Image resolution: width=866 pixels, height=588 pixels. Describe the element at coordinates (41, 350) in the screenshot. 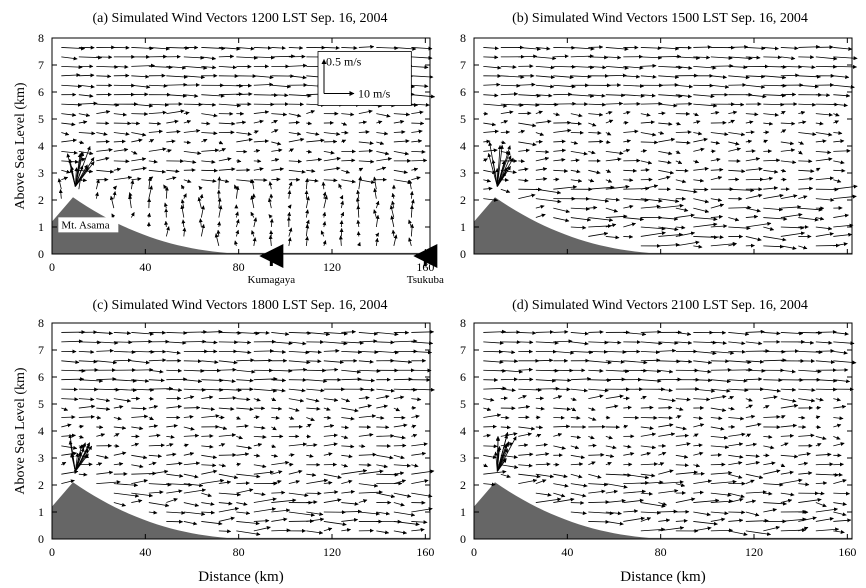

I see `y-tick-label: 7` at that location.